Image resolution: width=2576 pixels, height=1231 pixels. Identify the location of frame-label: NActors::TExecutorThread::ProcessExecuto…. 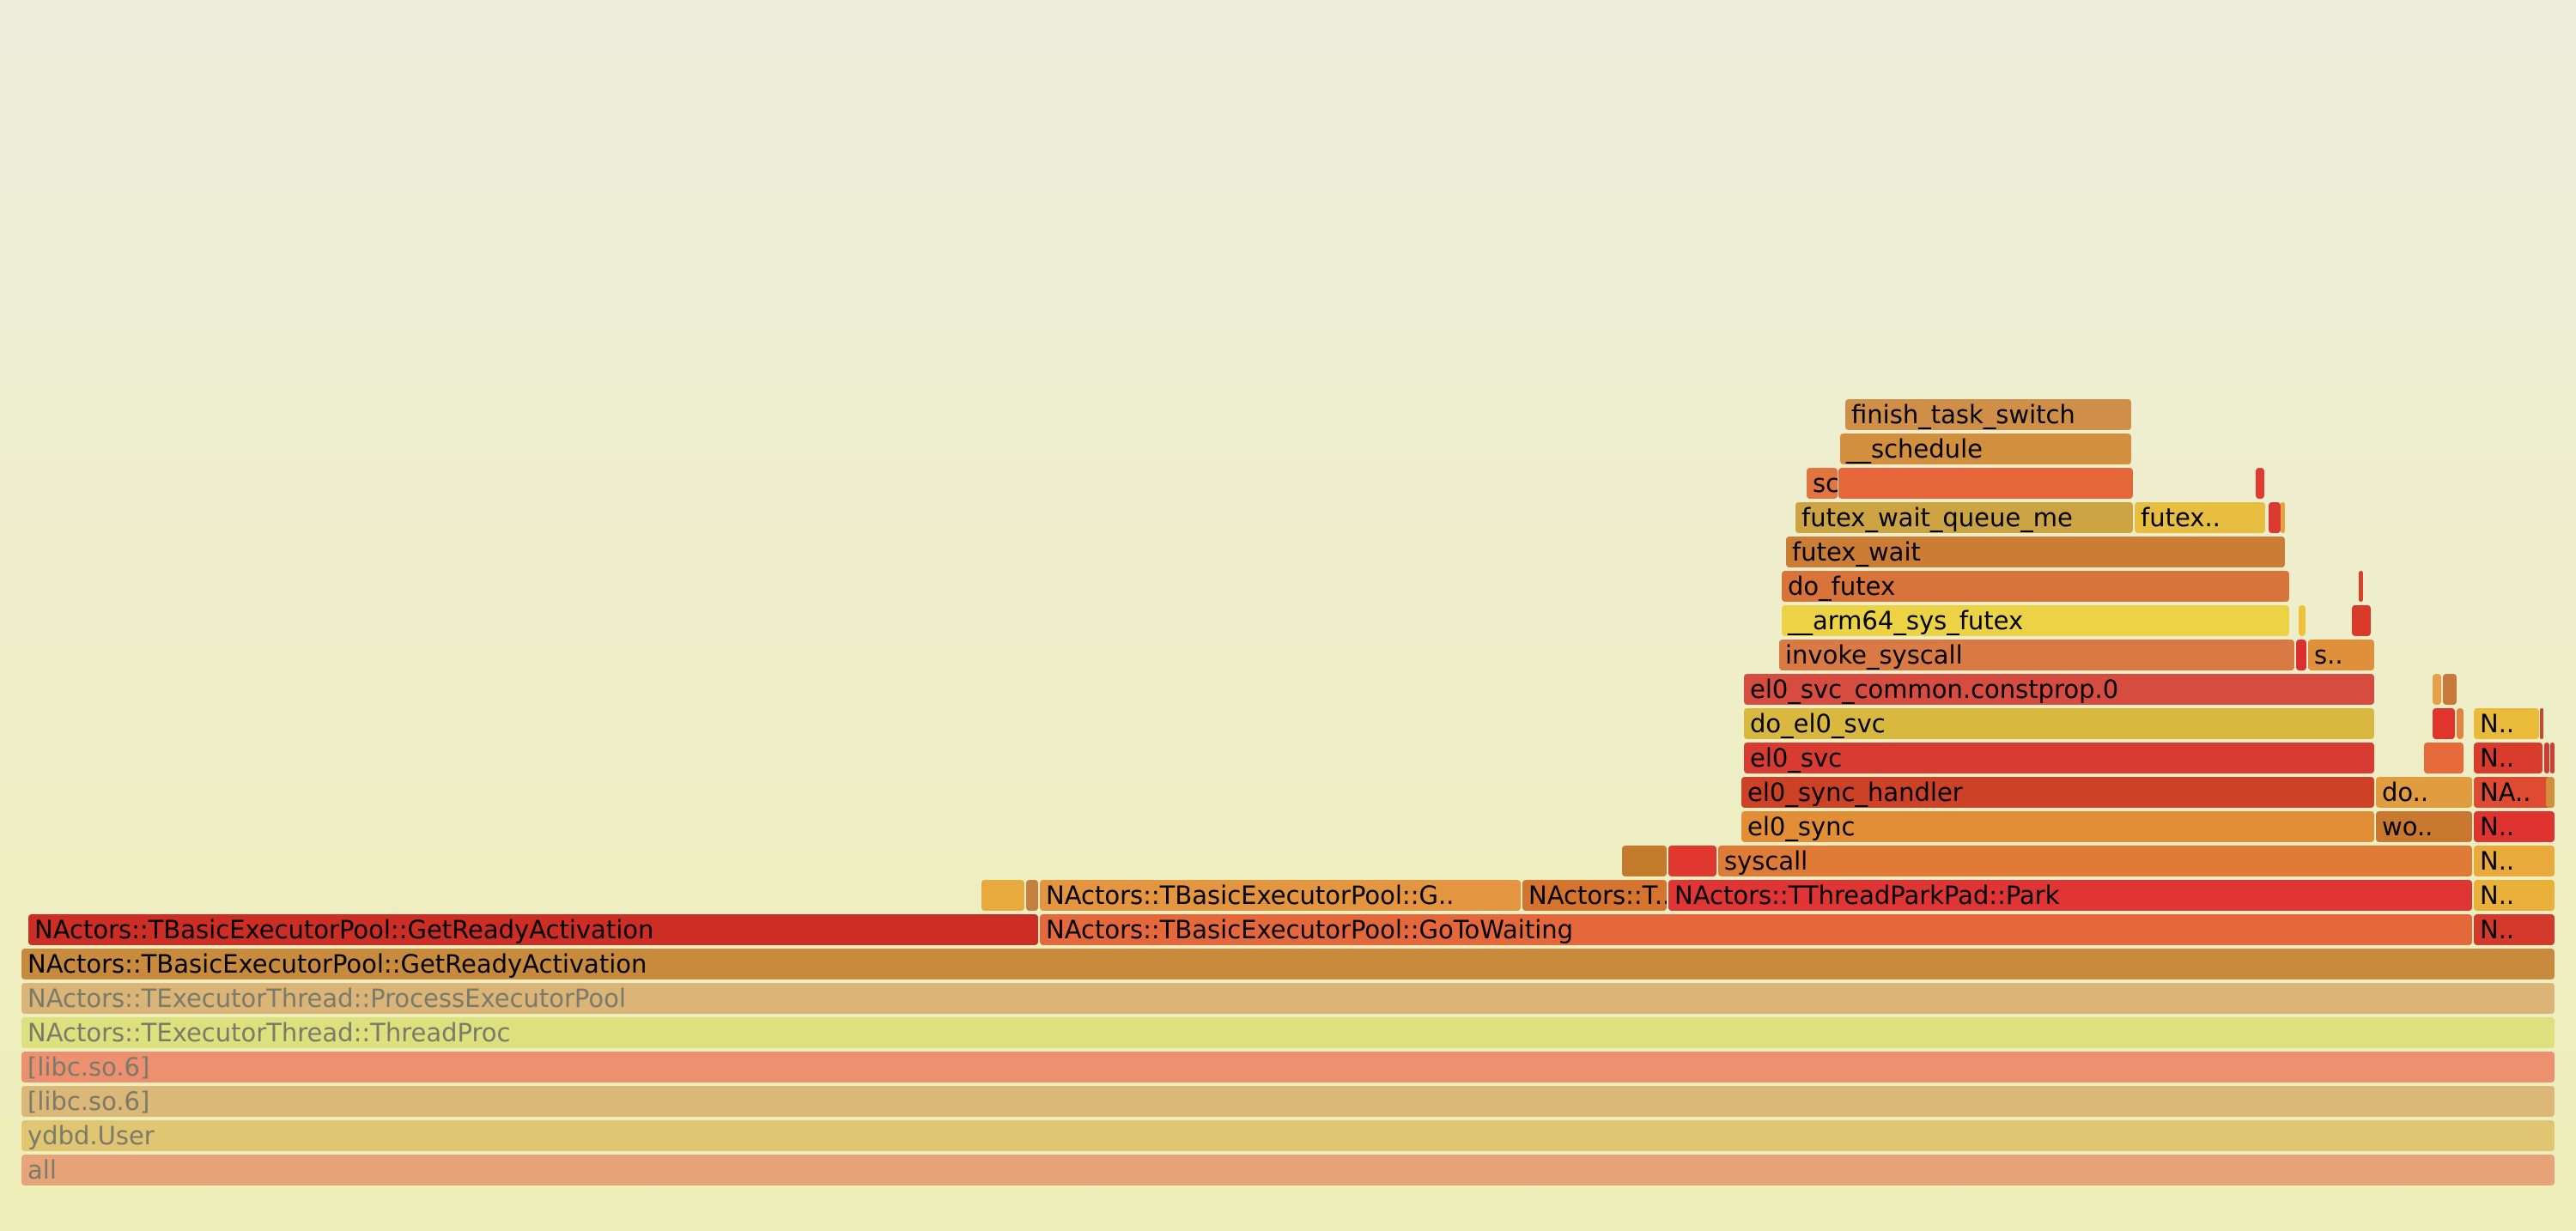
(326, 998).